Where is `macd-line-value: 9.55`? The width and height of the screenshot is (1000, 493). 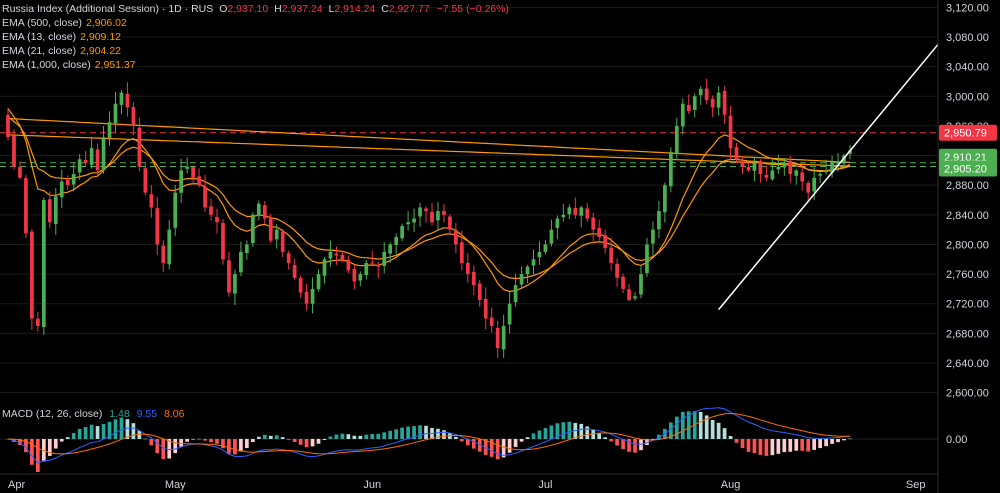
macd-line-value: 9.55 is located at coordinates (147, 414).